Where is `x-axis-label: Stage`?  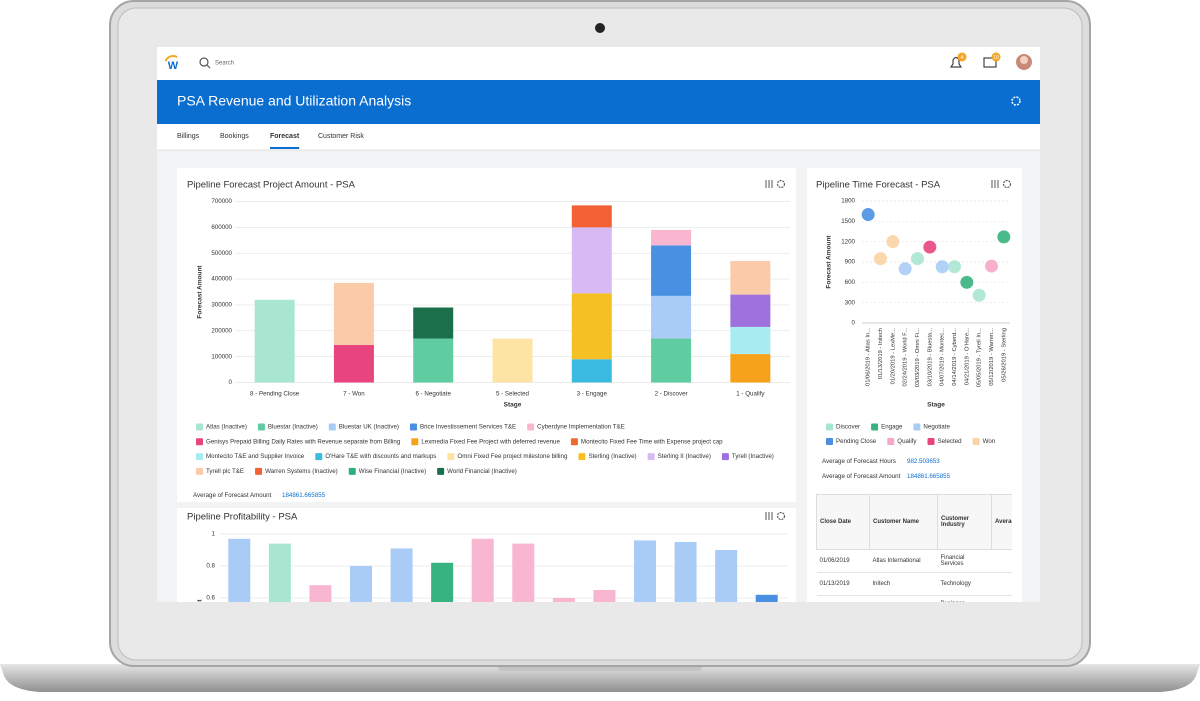 x-axis-label: Stage is located at coordinates (936, 405).